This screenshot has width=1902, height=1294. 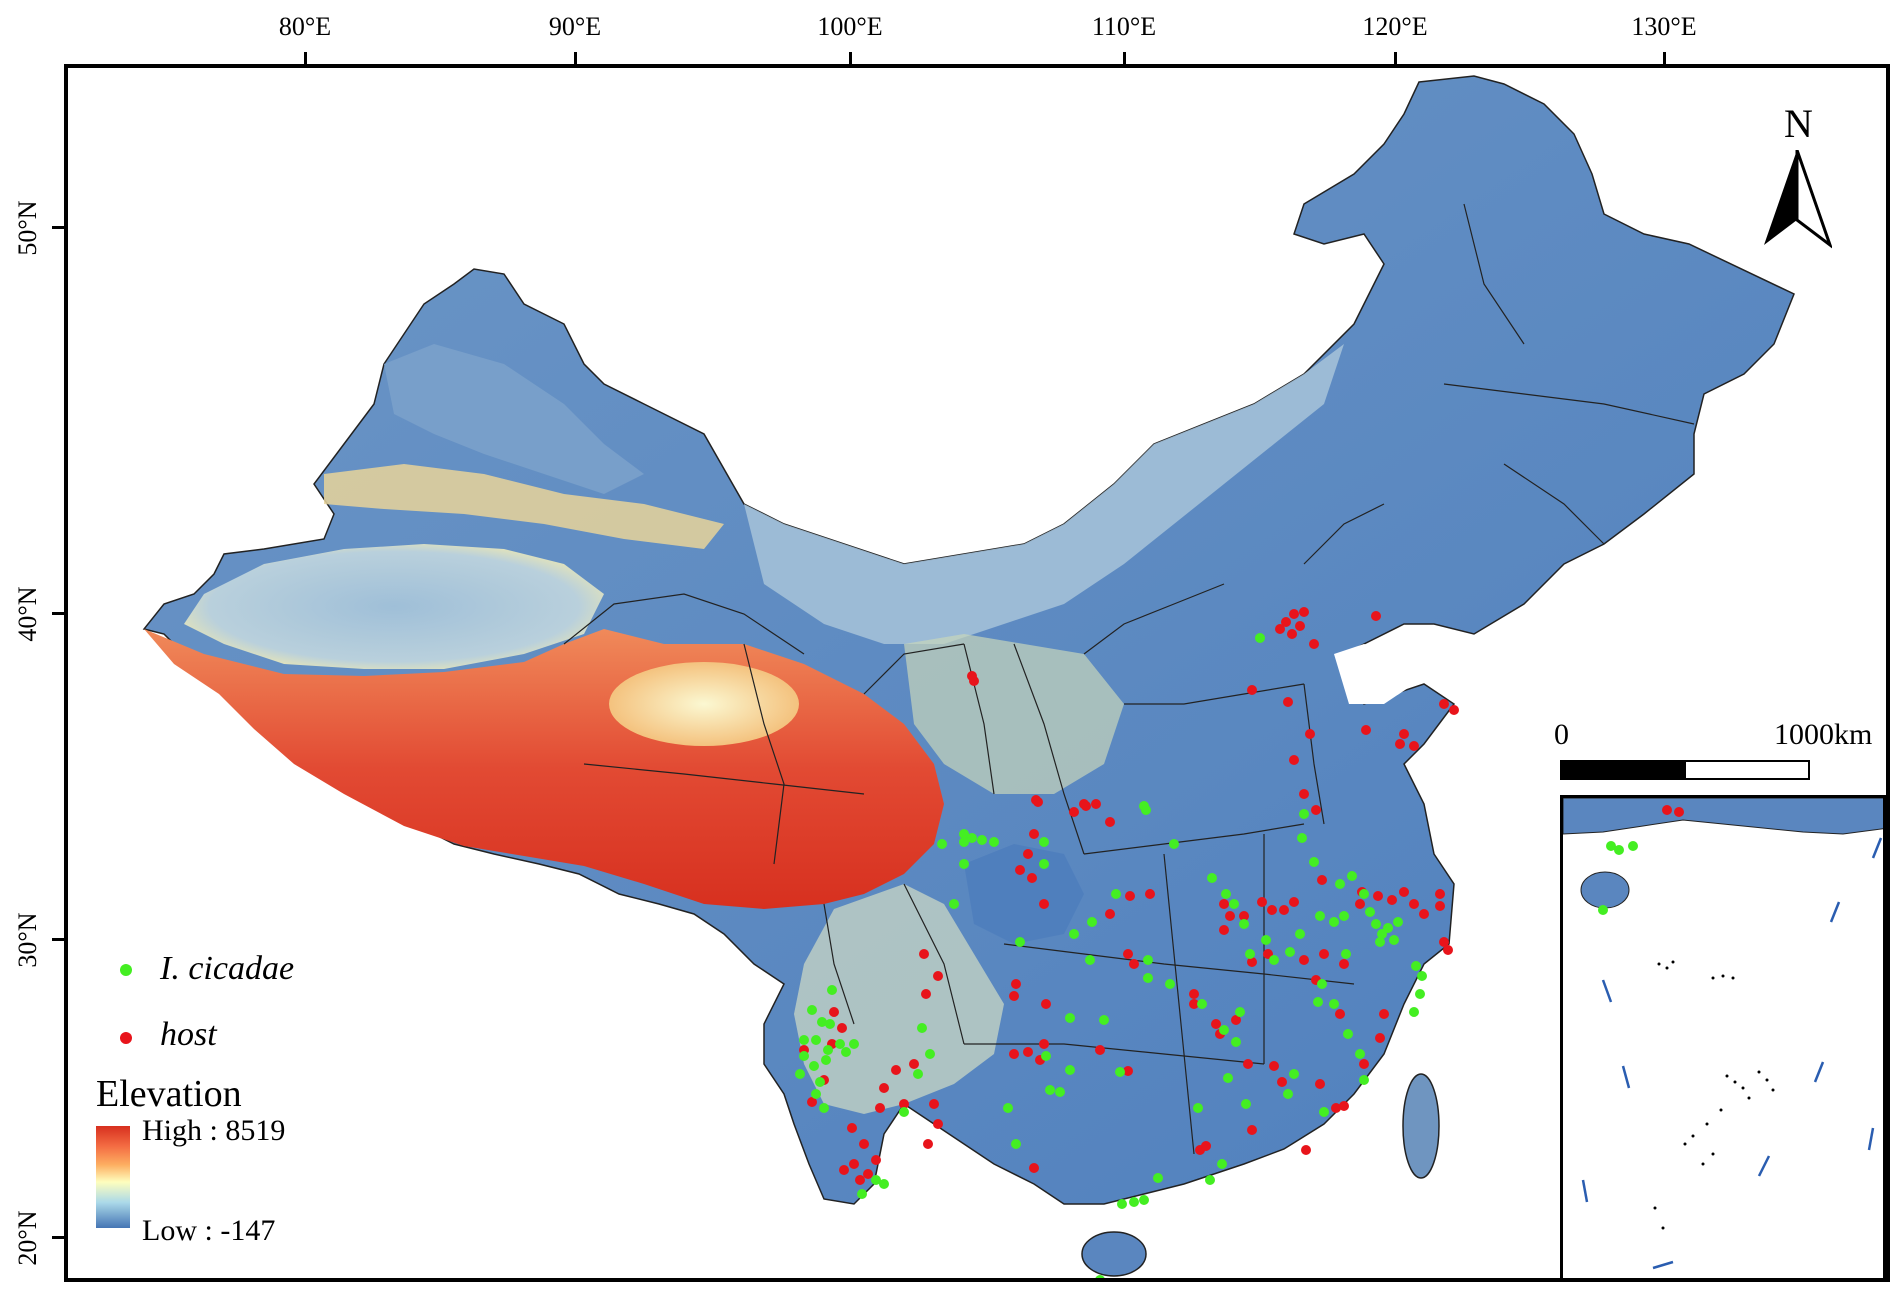 What do you see at coordinates (1798, 123) in the screenshot?
I see `north-letter: N` at bounding box center [1798, 123].